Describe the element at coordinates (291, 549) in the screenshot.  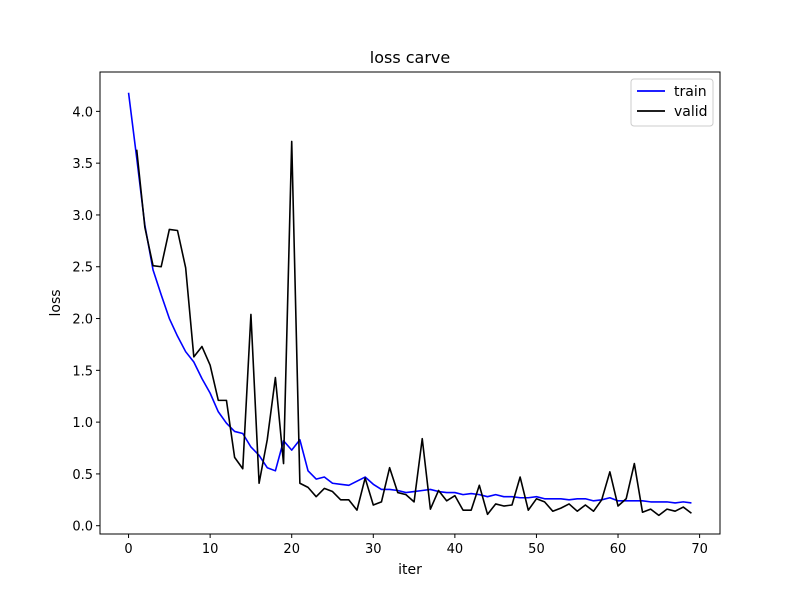
I see `x-tick-label: 20` at that location.